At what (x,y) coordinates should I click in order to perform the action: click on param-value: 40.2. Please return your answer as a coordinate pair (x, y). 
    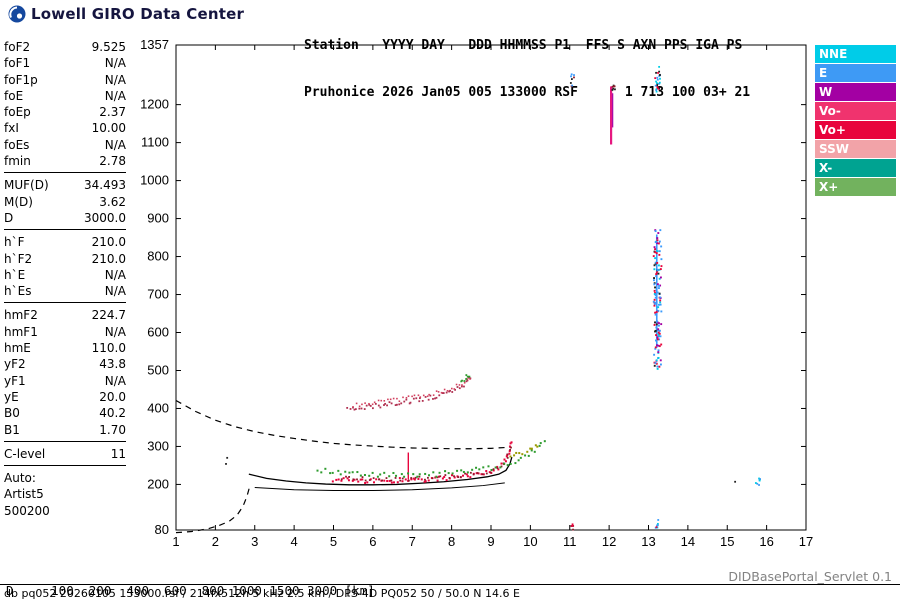
    Looking at the image, I should click on (112, 413).